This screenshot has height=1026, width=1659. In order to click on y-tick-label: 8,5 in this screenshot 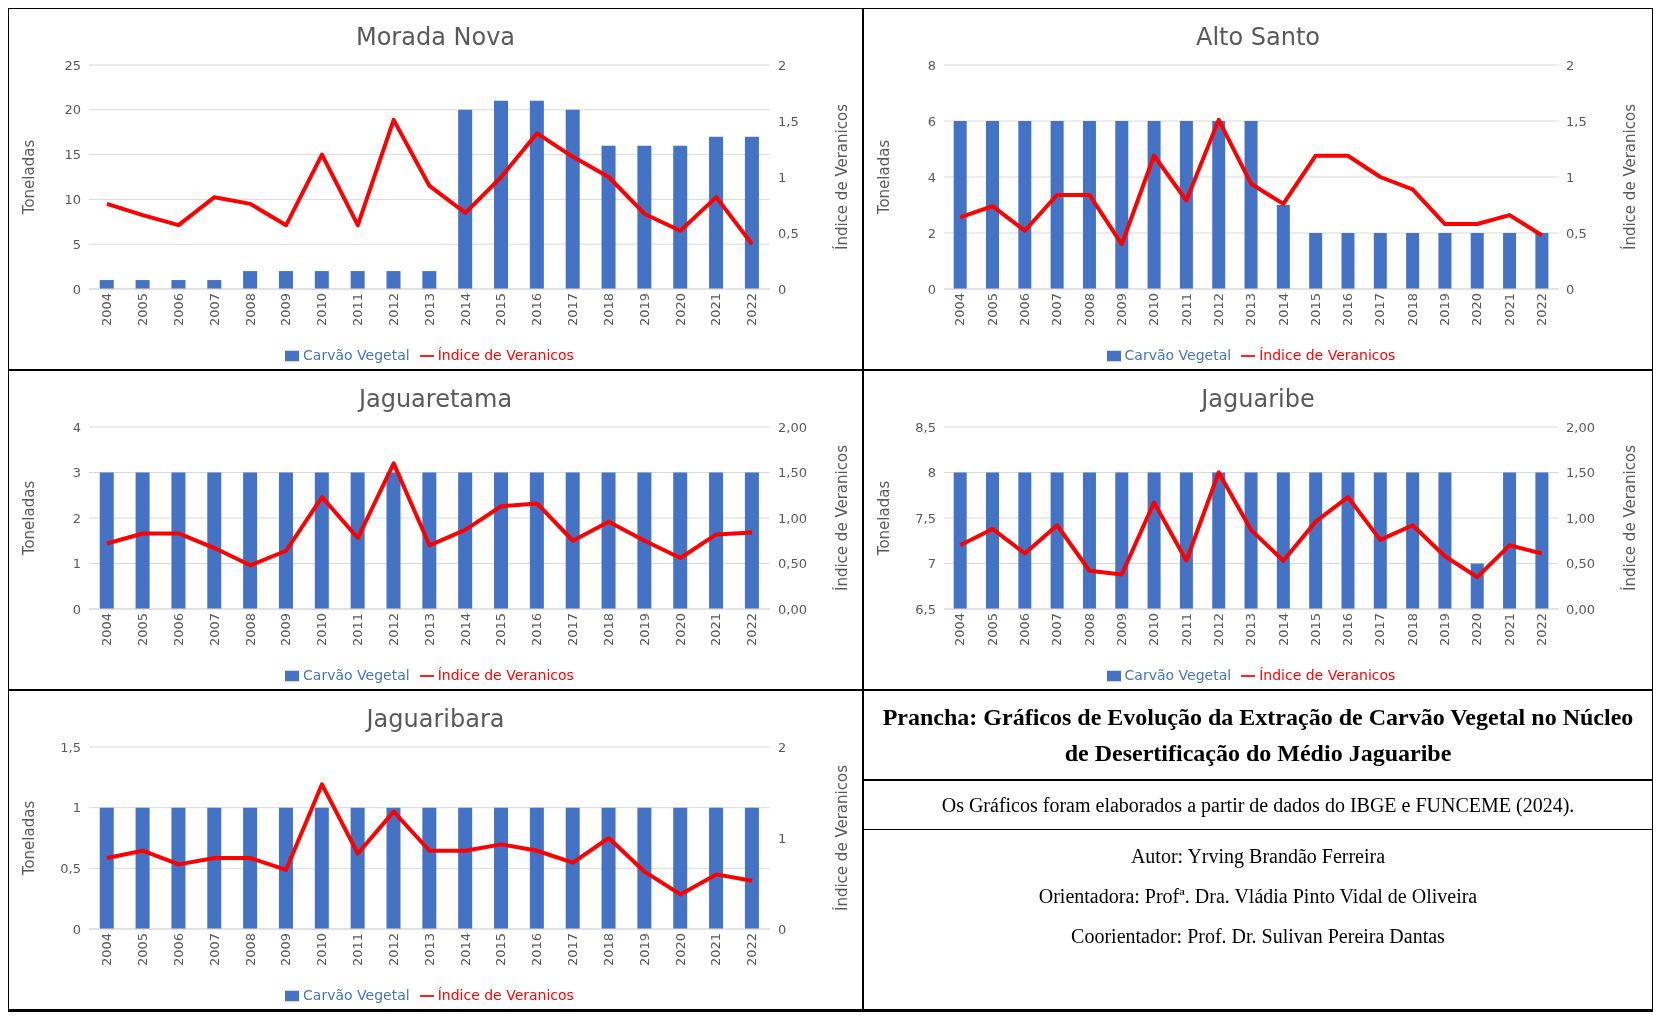, I will do `click(925, 427)`.